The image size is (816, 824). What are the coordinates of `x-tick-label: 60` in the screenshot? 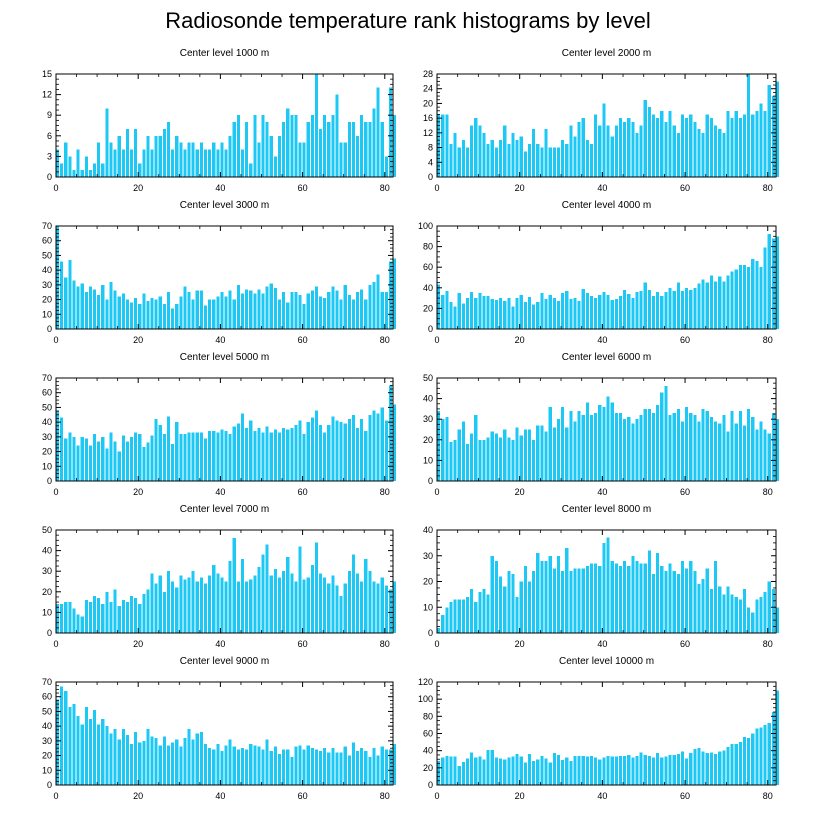 It's located at (685, 340).